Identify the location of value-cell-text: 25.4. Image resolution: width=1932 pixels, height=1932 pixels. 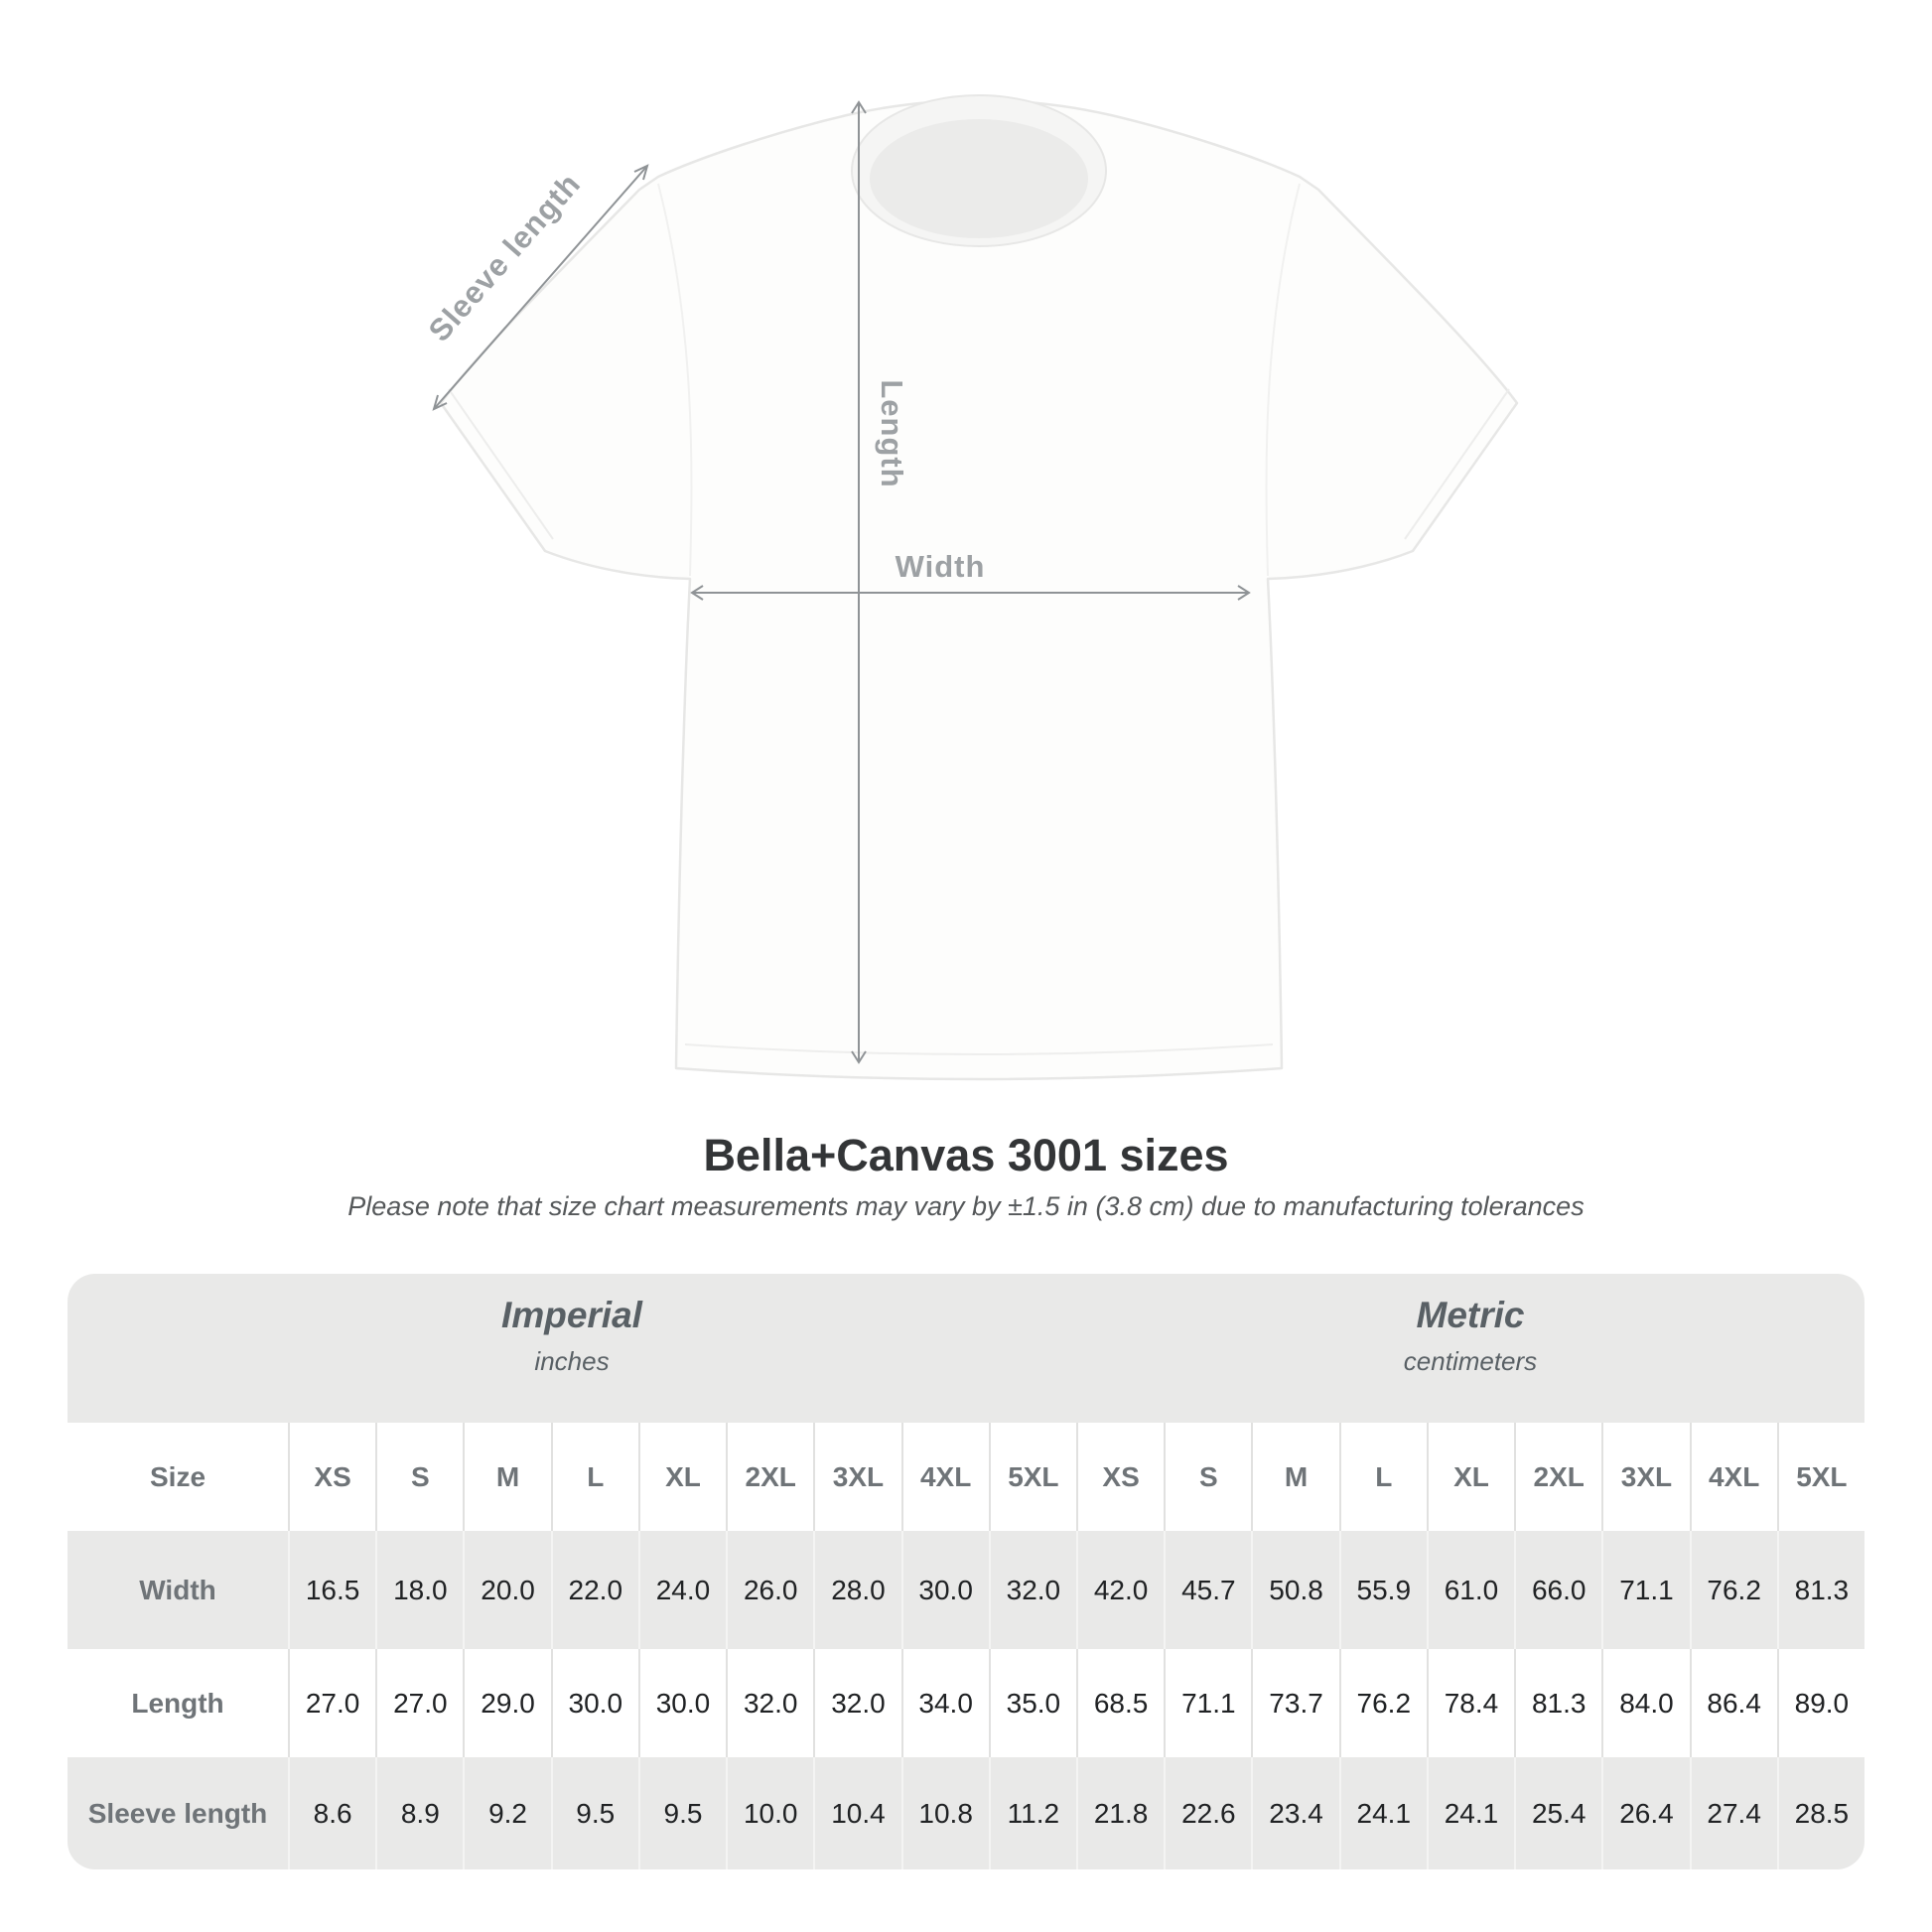
(1559, 1813).